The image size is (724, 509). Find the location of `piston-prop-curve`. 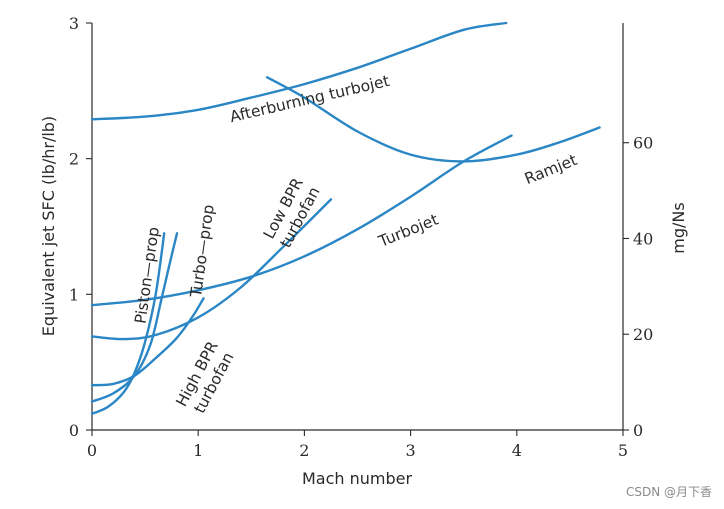

piston-prop-curve is located at coordinates (128, 323).